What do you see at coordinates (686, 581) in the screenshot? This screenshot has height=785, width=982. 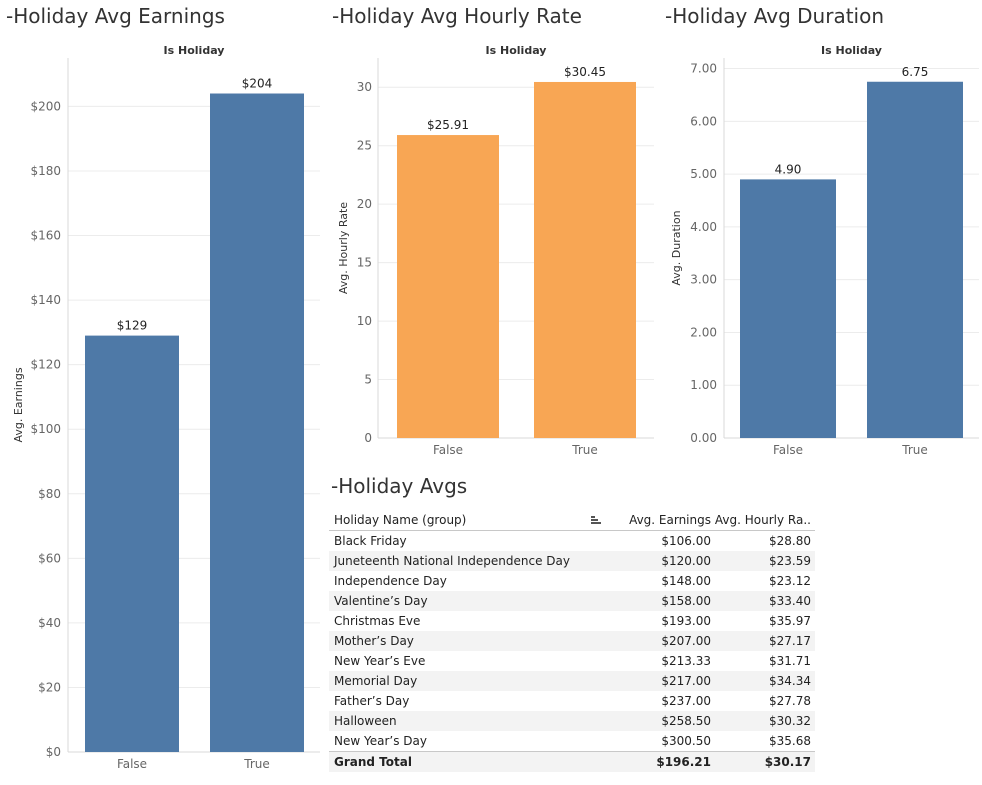 I see `avg-earnings-cell: $148.00` at bounding box center [686, 581].